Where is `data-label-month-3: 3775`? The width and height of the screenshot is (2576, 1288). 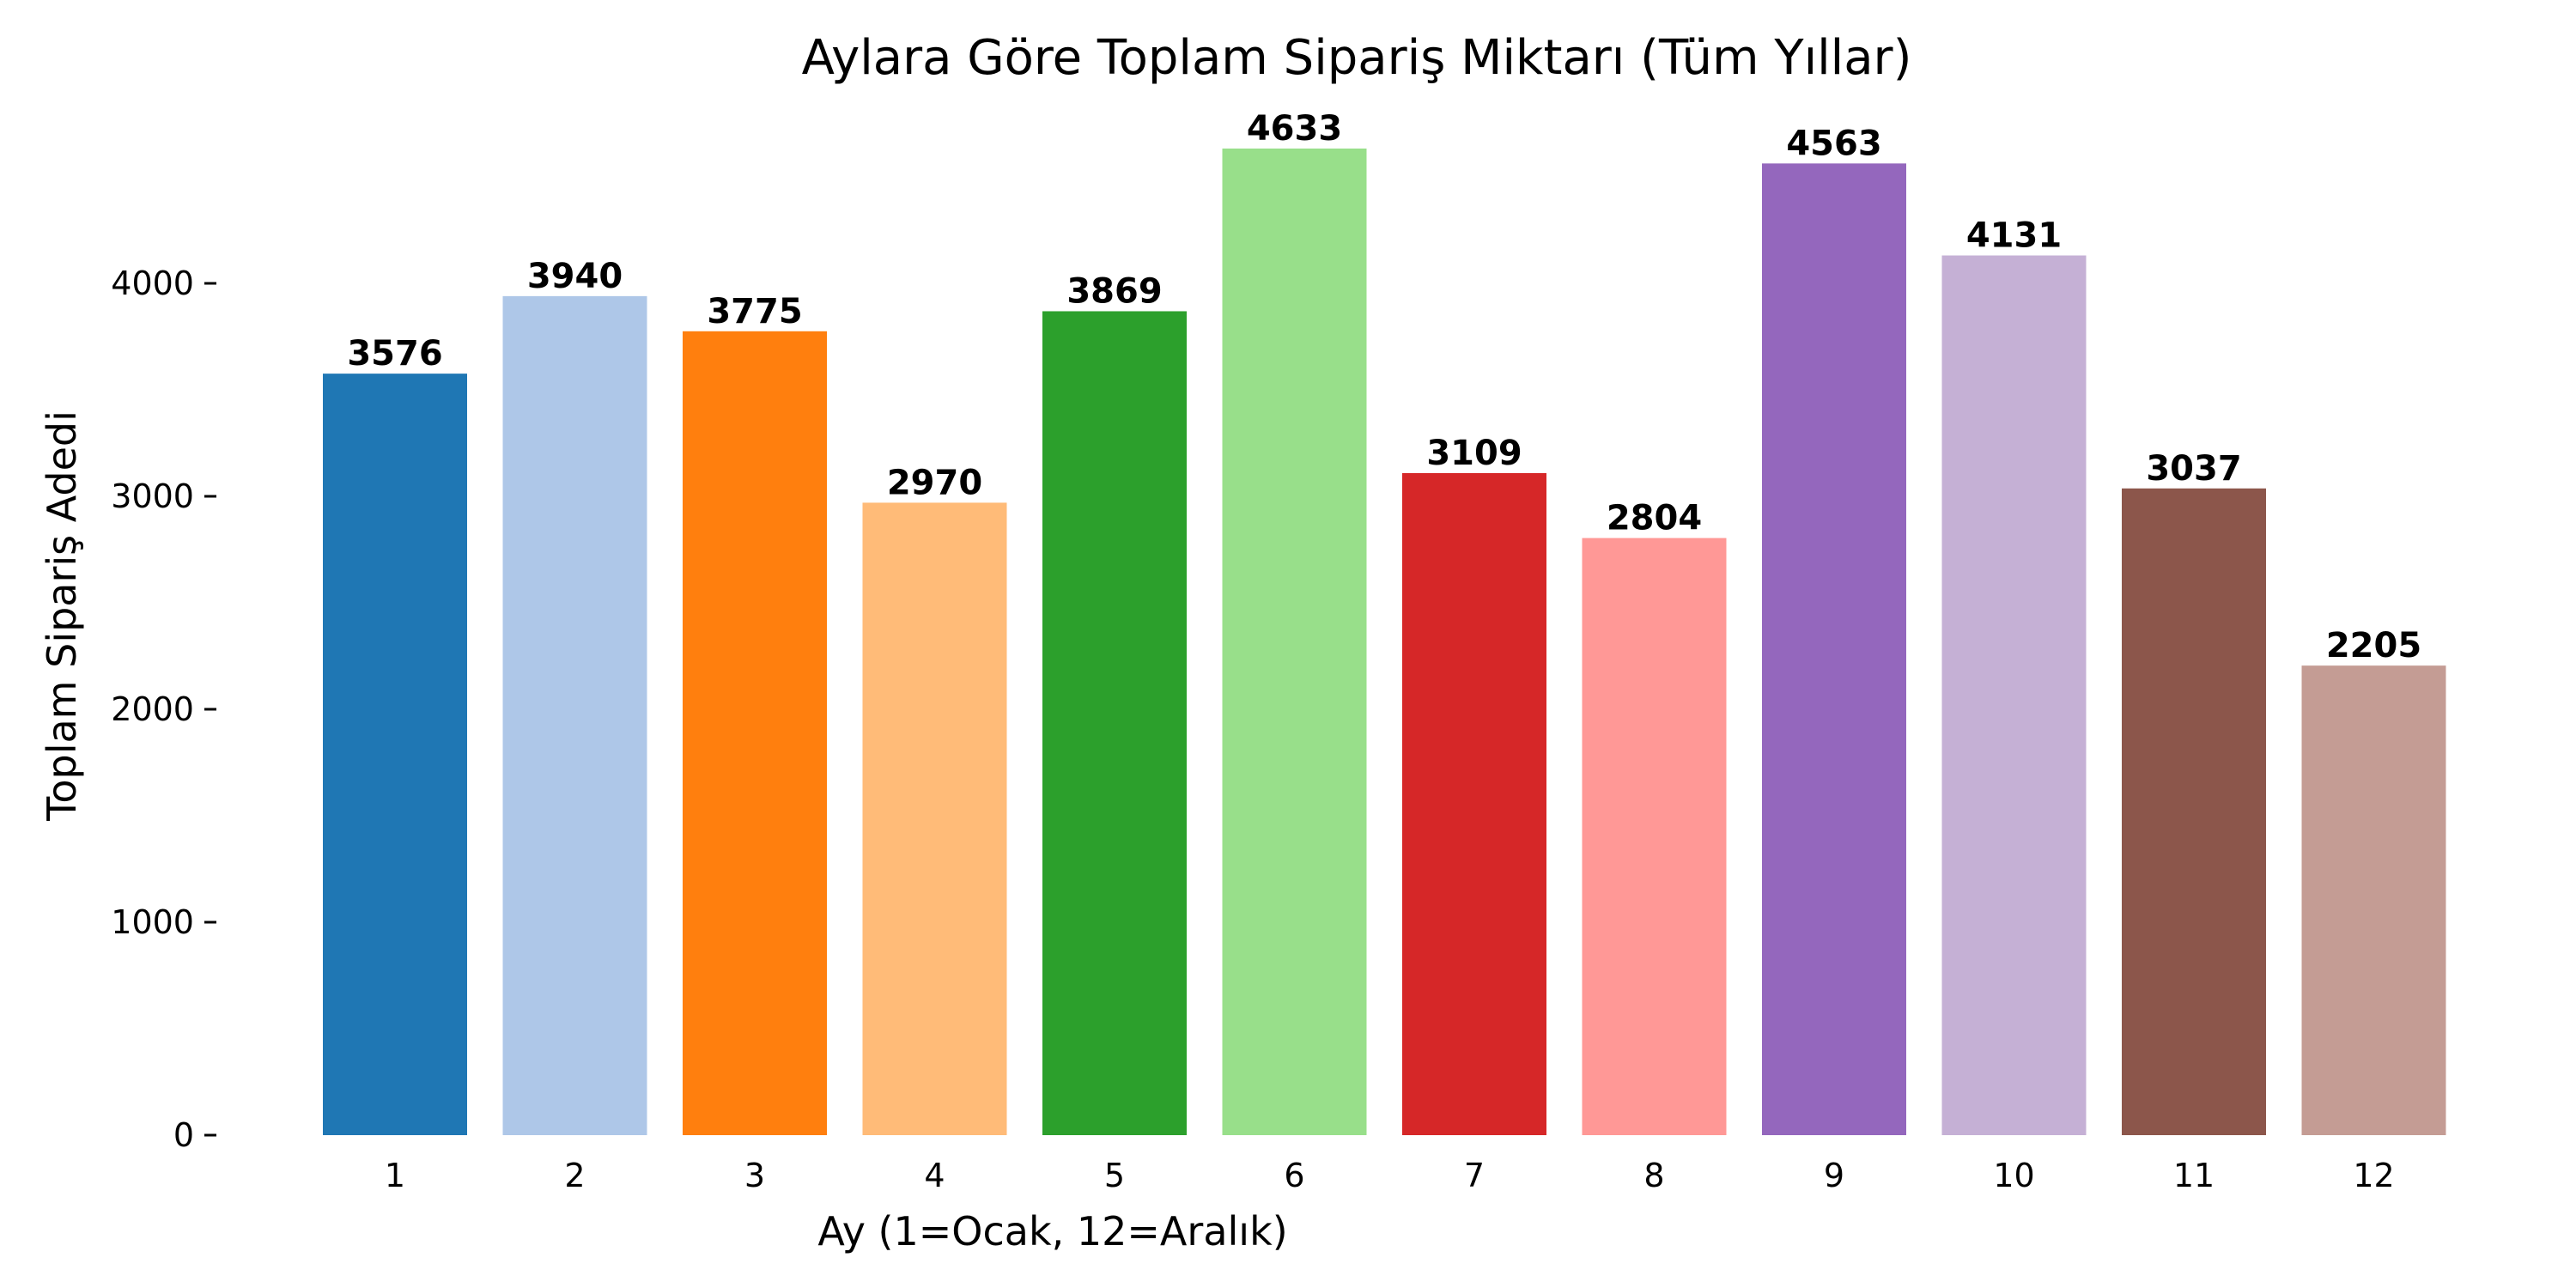
data-label-month-3: 3775 is located at coordinates (755, 312).